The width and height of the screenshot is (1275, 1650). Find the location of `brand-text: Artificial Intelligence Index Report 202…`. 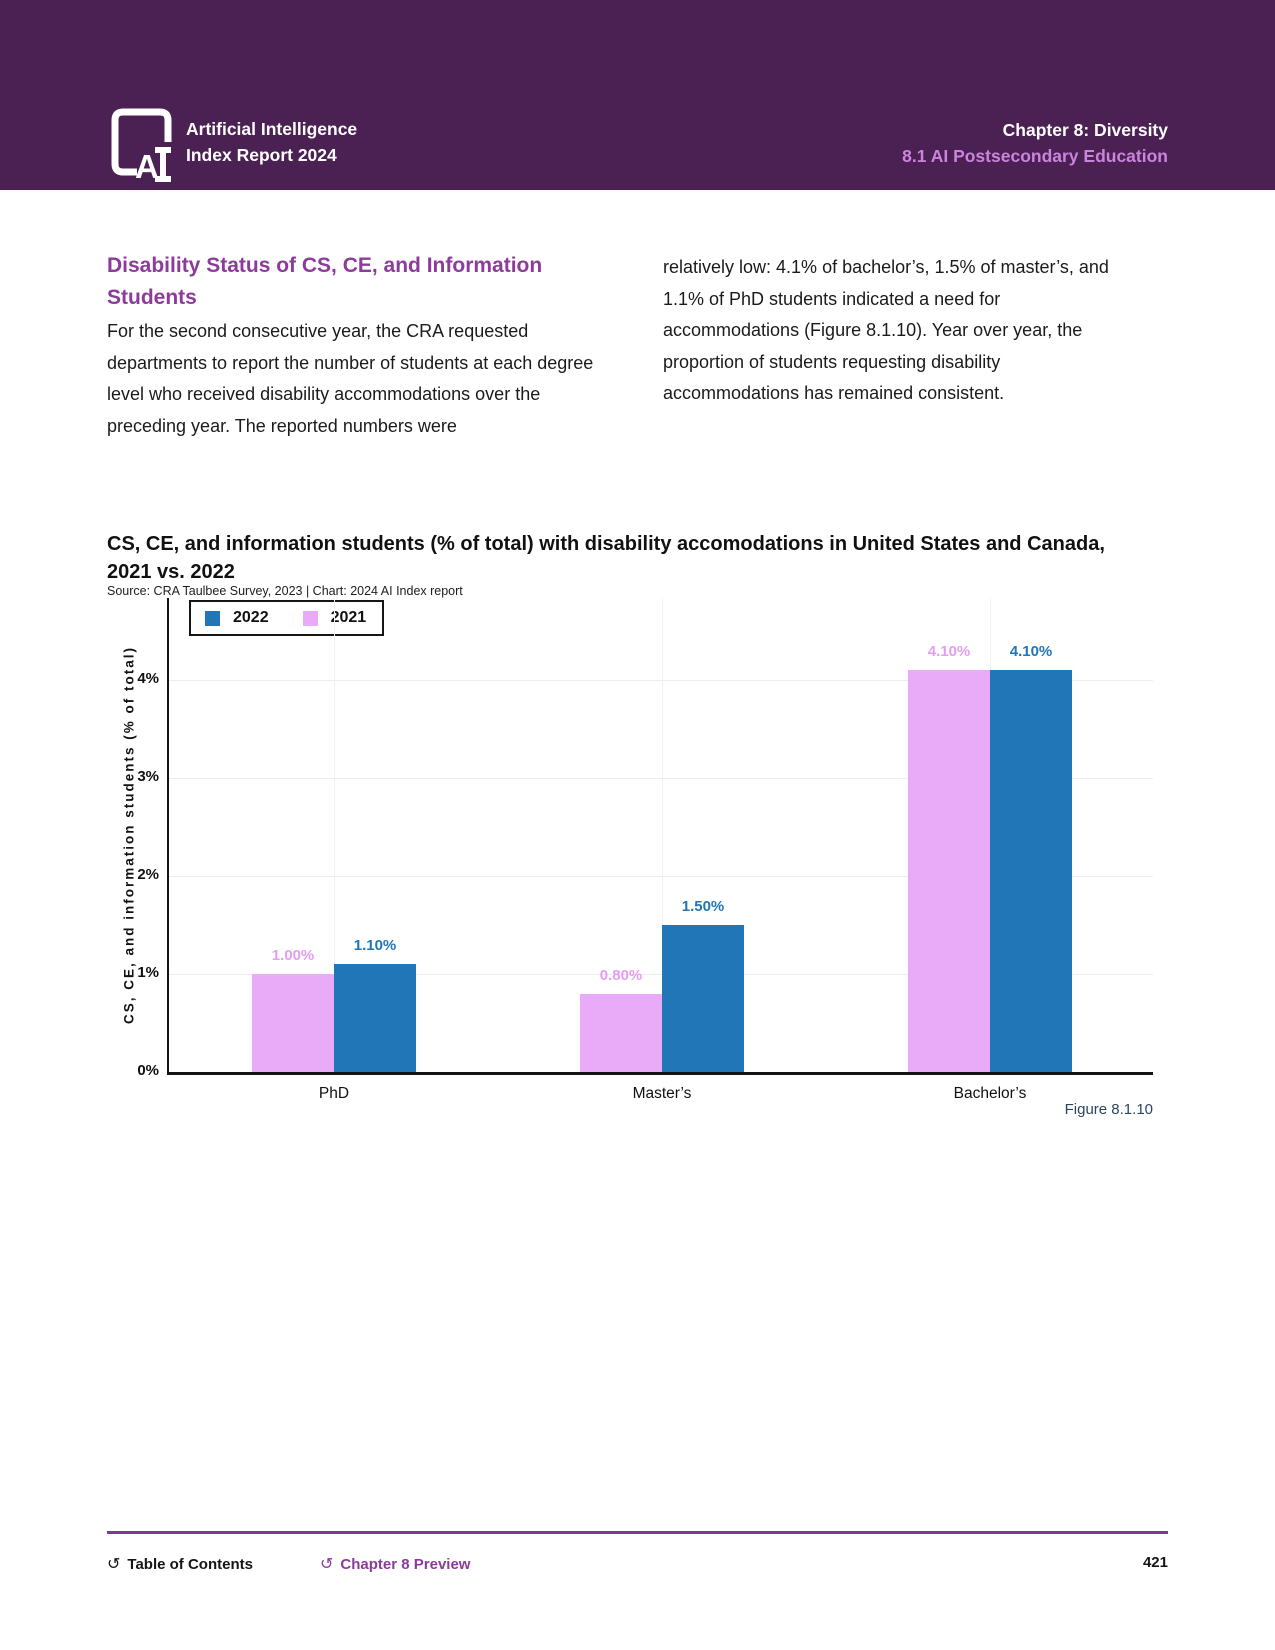

brand-text: Artificial Intelligence Index Report 202… is located at coordinates (271, 142).